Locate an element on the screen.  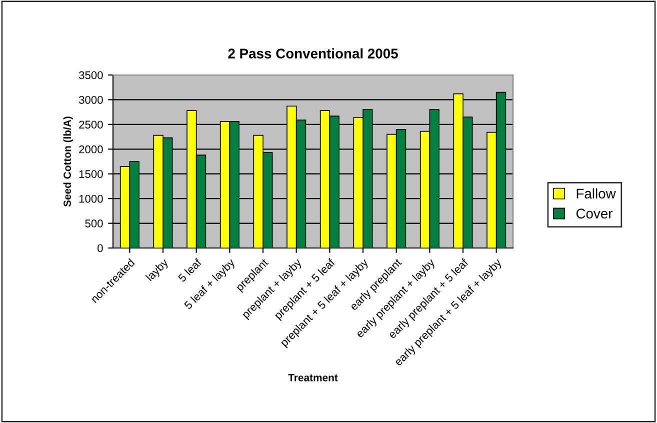
y-tick-label: 3000 is located at coordinates (90, 100).